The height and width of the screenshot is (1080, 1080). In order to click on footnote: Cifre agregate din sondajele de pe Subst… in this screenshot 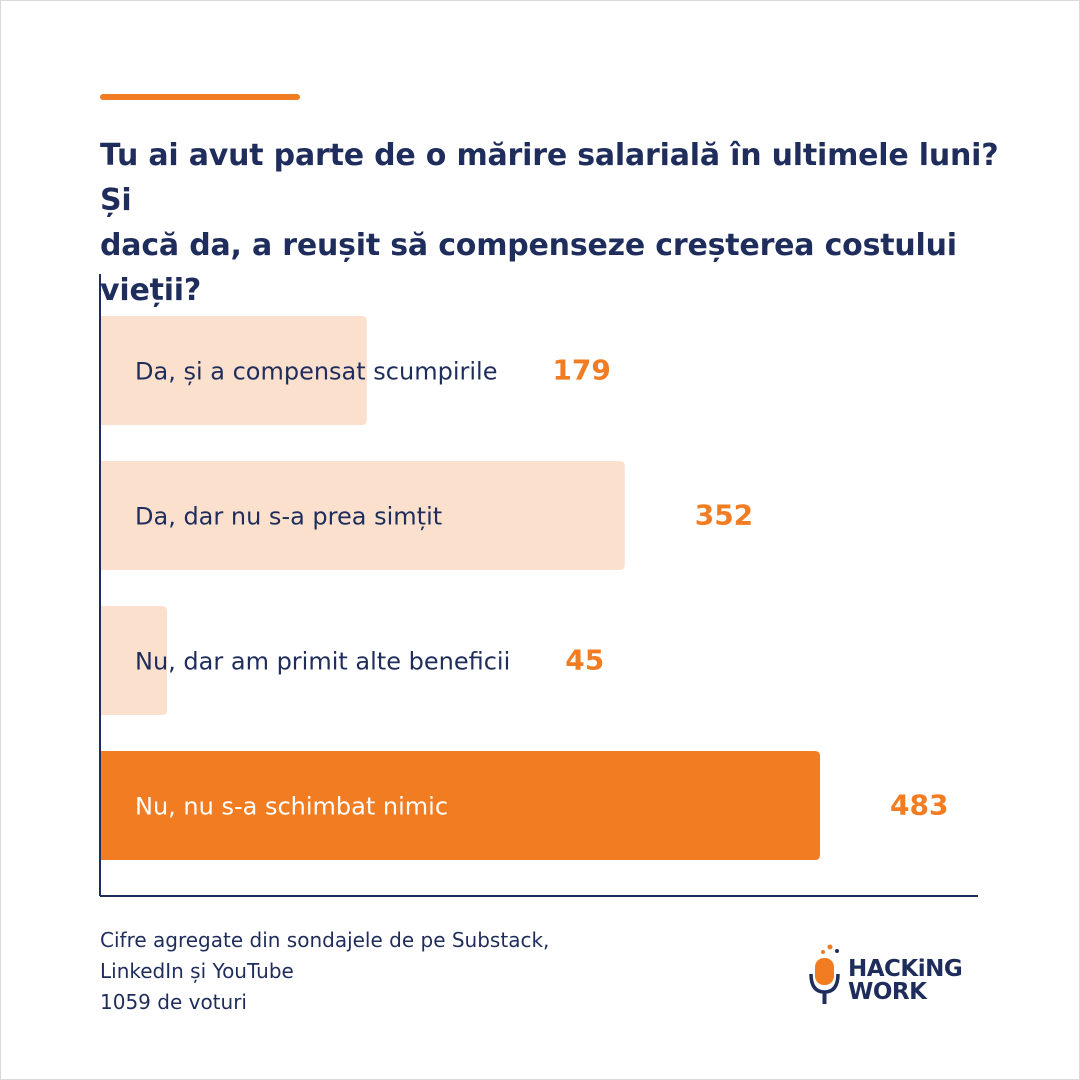, I will do `click(324, 971)`.